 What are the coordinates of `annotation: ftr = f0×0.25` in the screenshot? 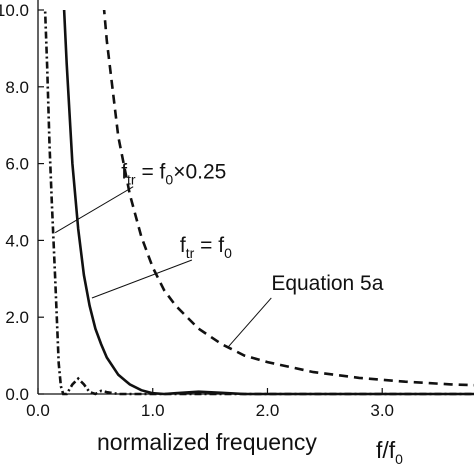 It's located at (173, 174).